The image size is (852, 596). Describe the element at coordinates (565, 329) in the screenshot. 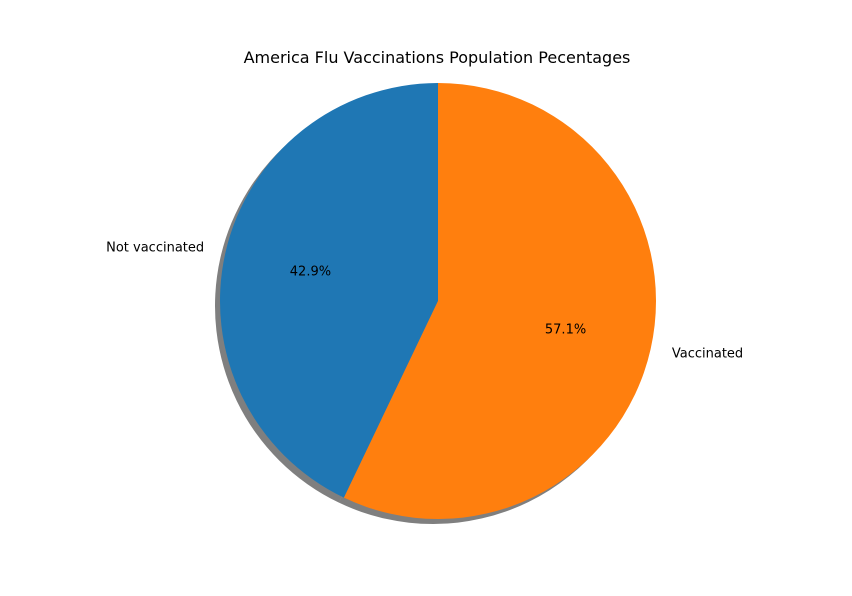

I see `slice-percent-vaccinated: 57.1%` at that location.